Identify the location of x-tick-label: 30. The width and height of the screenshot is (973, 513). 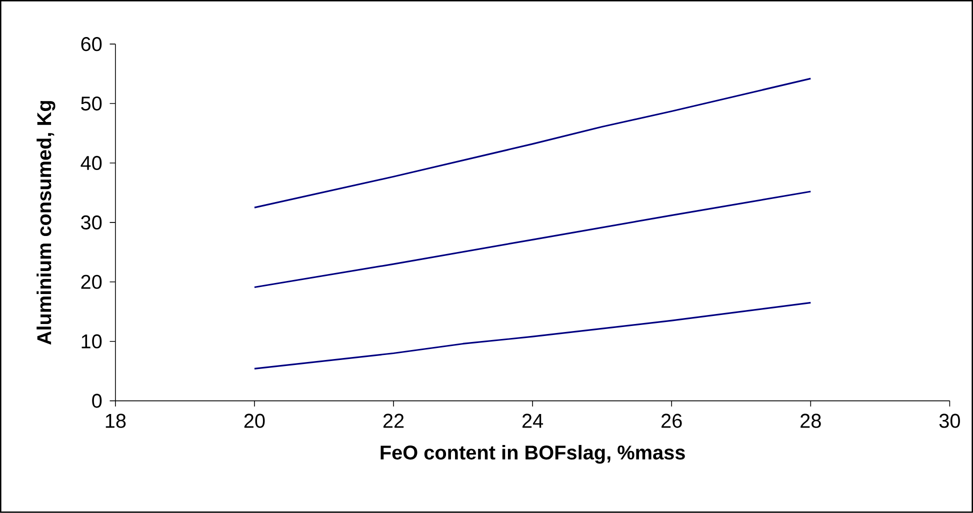
(949, 421).